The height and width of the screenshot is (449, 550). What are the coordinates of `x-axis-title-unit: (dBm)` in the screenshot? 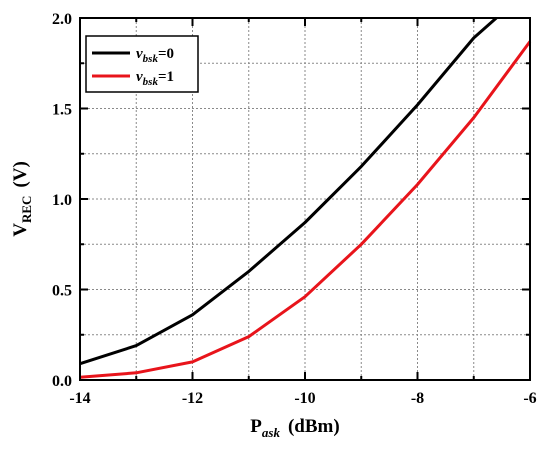 It's located at (314, 426).